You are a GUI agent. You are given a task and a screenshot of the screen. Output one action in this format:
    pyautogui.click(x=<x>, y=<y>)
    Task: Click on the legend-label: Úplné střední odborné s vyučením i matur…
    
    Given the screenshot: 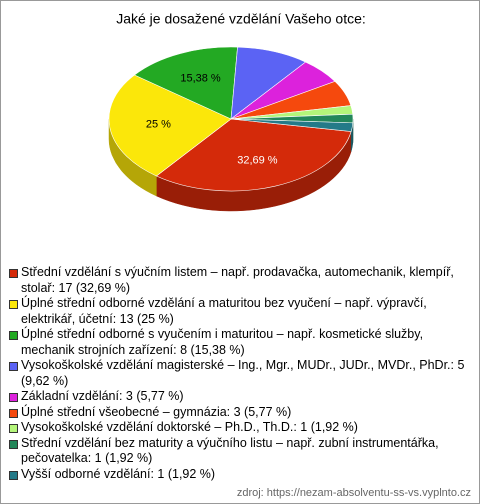 What is the action you would take?
    pyautogui.click(x=222, y=342)
    